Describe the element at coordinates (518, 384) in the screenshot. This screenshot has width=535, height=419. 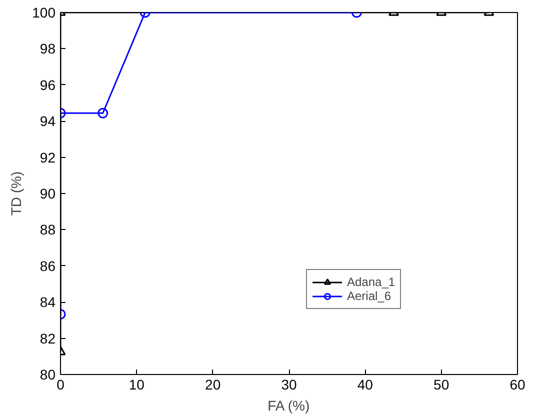
I see `x-tick-label: 60` at that location.